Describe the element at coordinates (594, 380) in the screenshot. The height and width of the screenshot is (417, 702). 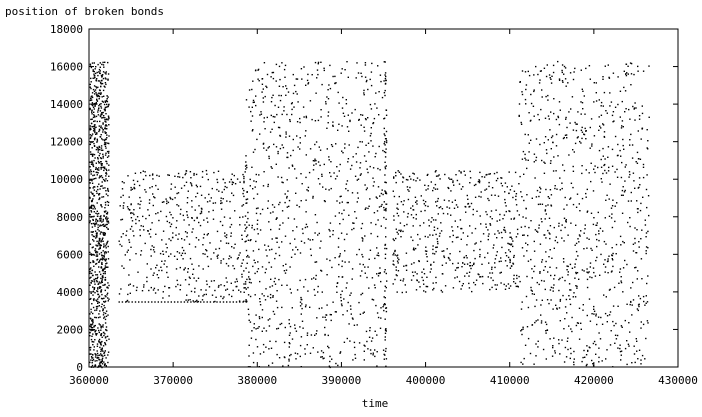
I see `x-tick-label: 420000` at that location.